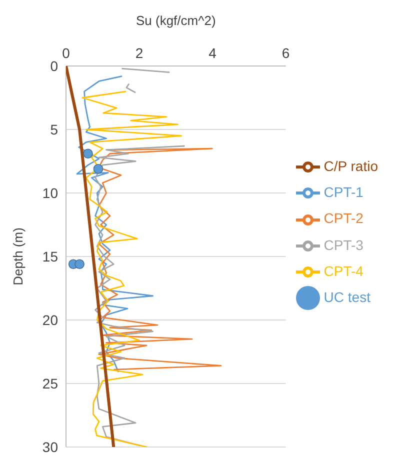 The height and width of the screenshot is (463, 400). What do you see at coordinates (286, 53) in the screenshot?
I see `x-tick-label: 6` at bounding box center [286, 53].